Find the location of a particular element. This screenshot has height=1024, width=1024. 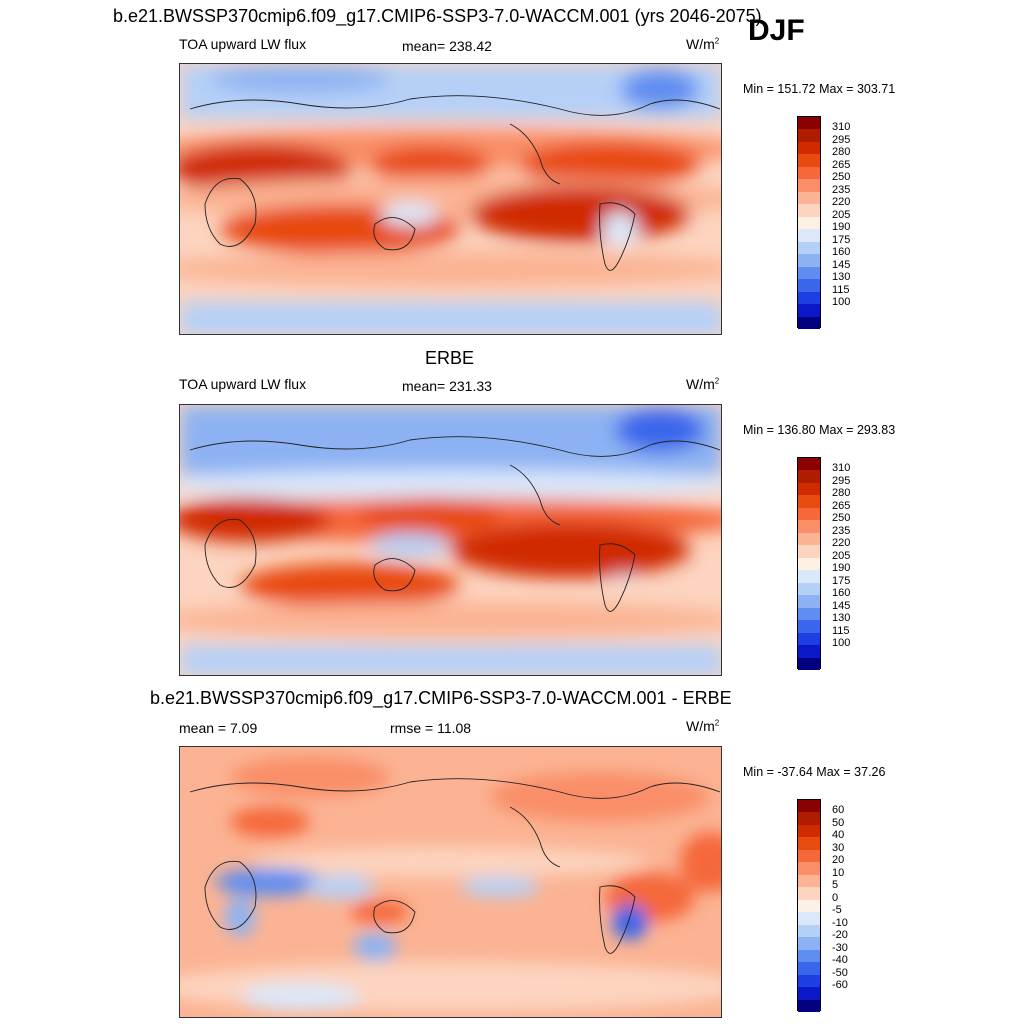

panel3-map is located at coordinates (450, 882).